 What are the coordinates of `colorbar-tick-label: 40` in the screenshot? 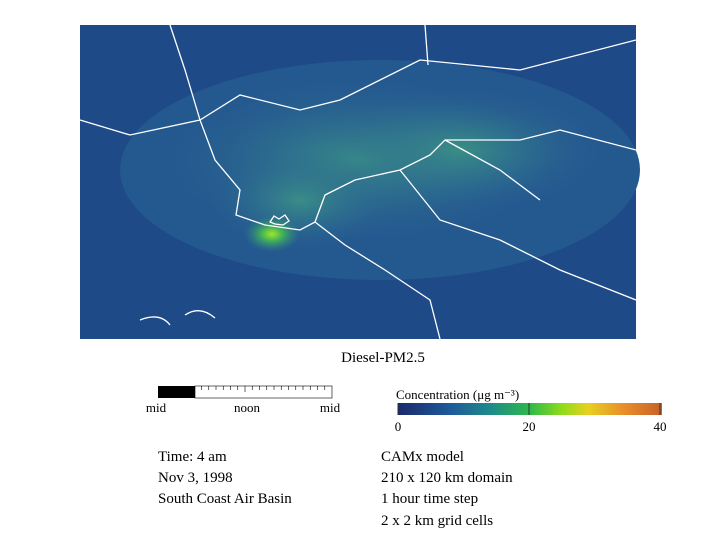 It's located at (660, 426).